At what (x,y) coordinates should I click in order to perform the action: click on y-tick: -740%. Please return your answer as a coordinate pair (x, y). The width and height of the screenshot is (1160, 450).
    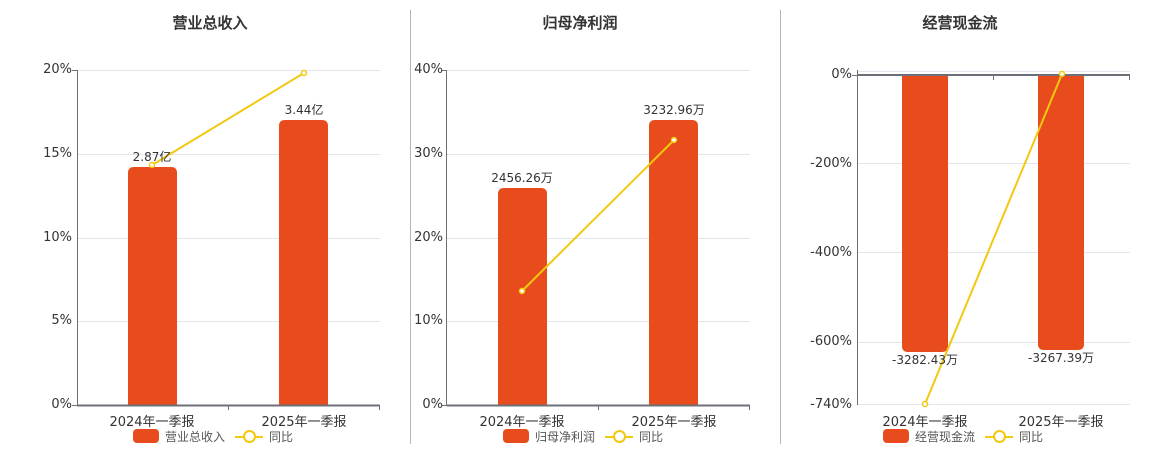
    Looking at the image, I should click on (831, 404).